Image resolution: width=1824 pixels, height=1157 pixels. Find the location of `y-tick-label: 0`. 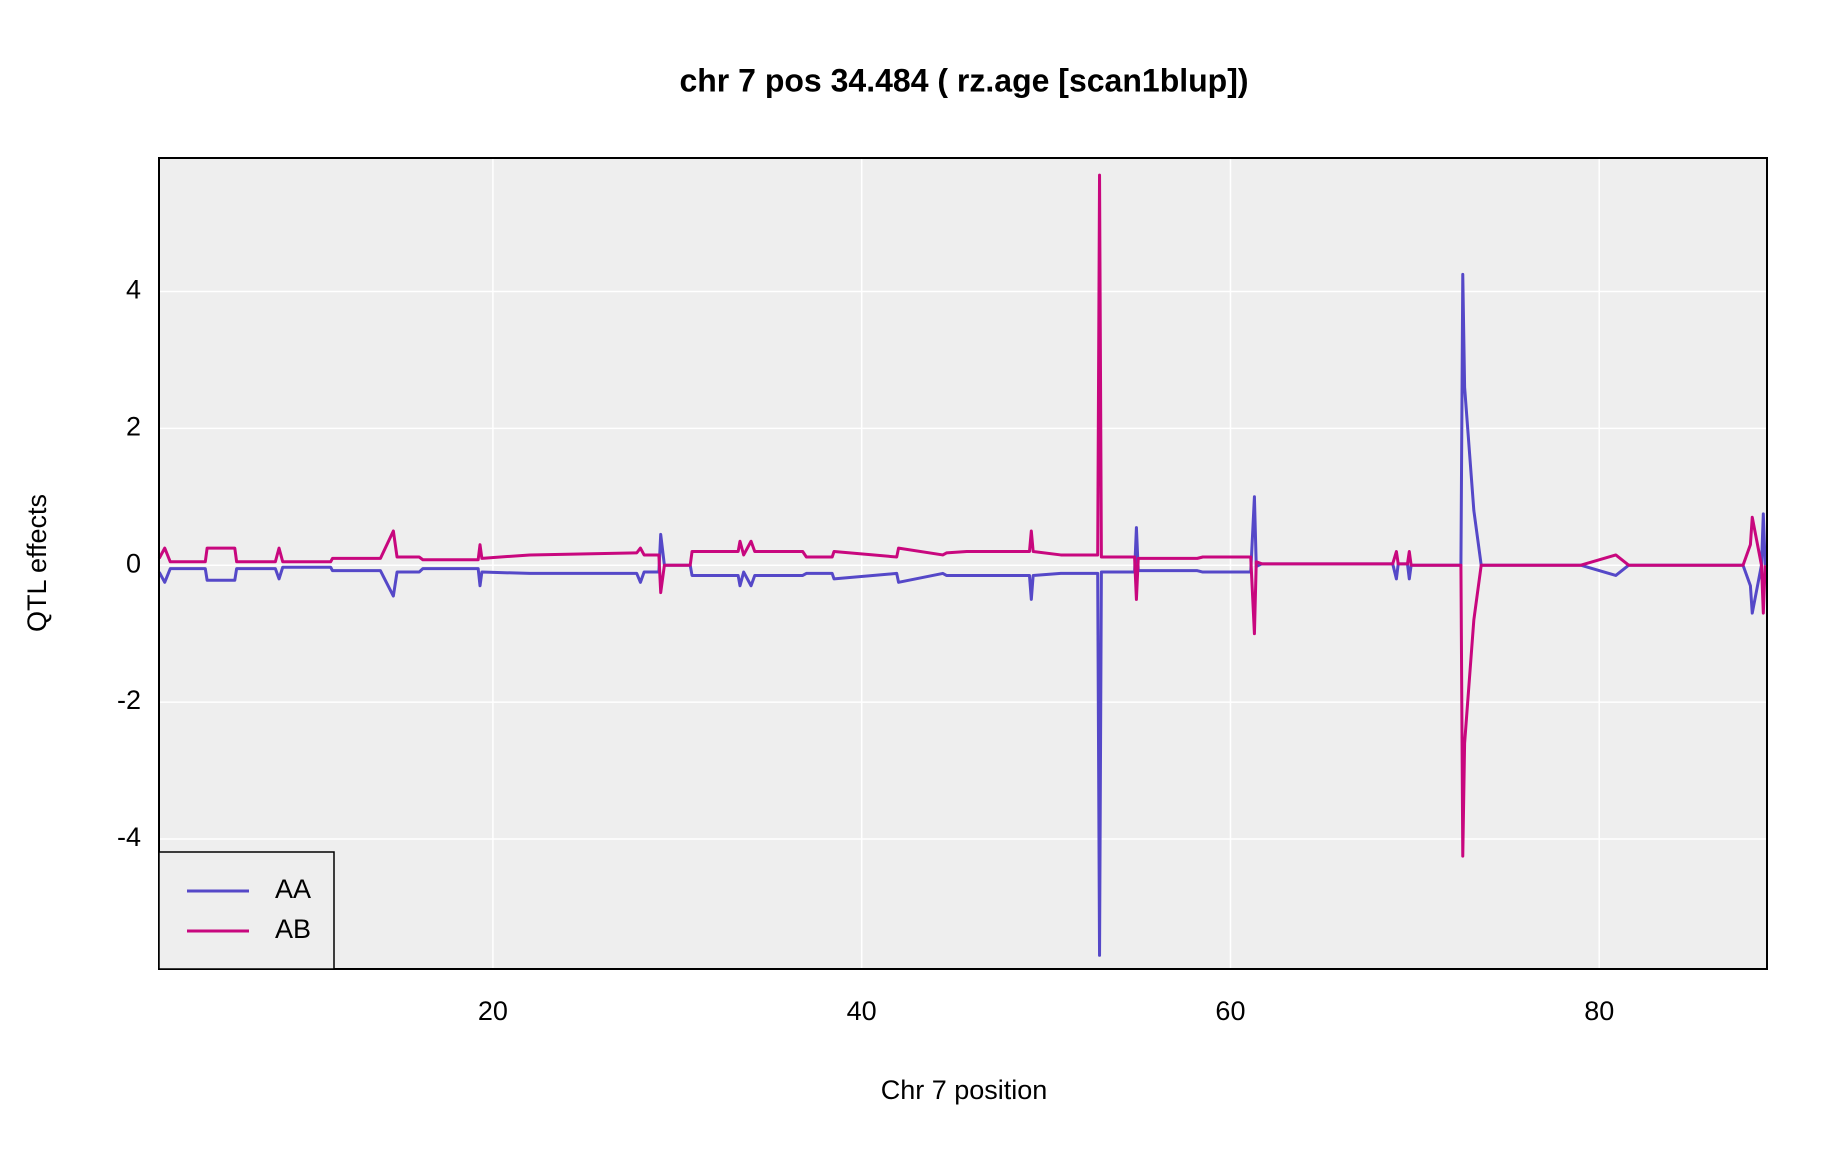

y-tick-label: 0 is located at coordinates (133, 563).